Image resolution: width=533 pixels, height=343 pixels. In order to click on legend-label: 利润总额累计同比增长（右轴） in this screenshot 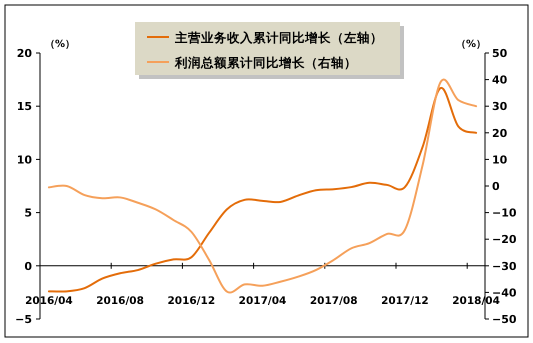, I will do `click(265, 62)`.